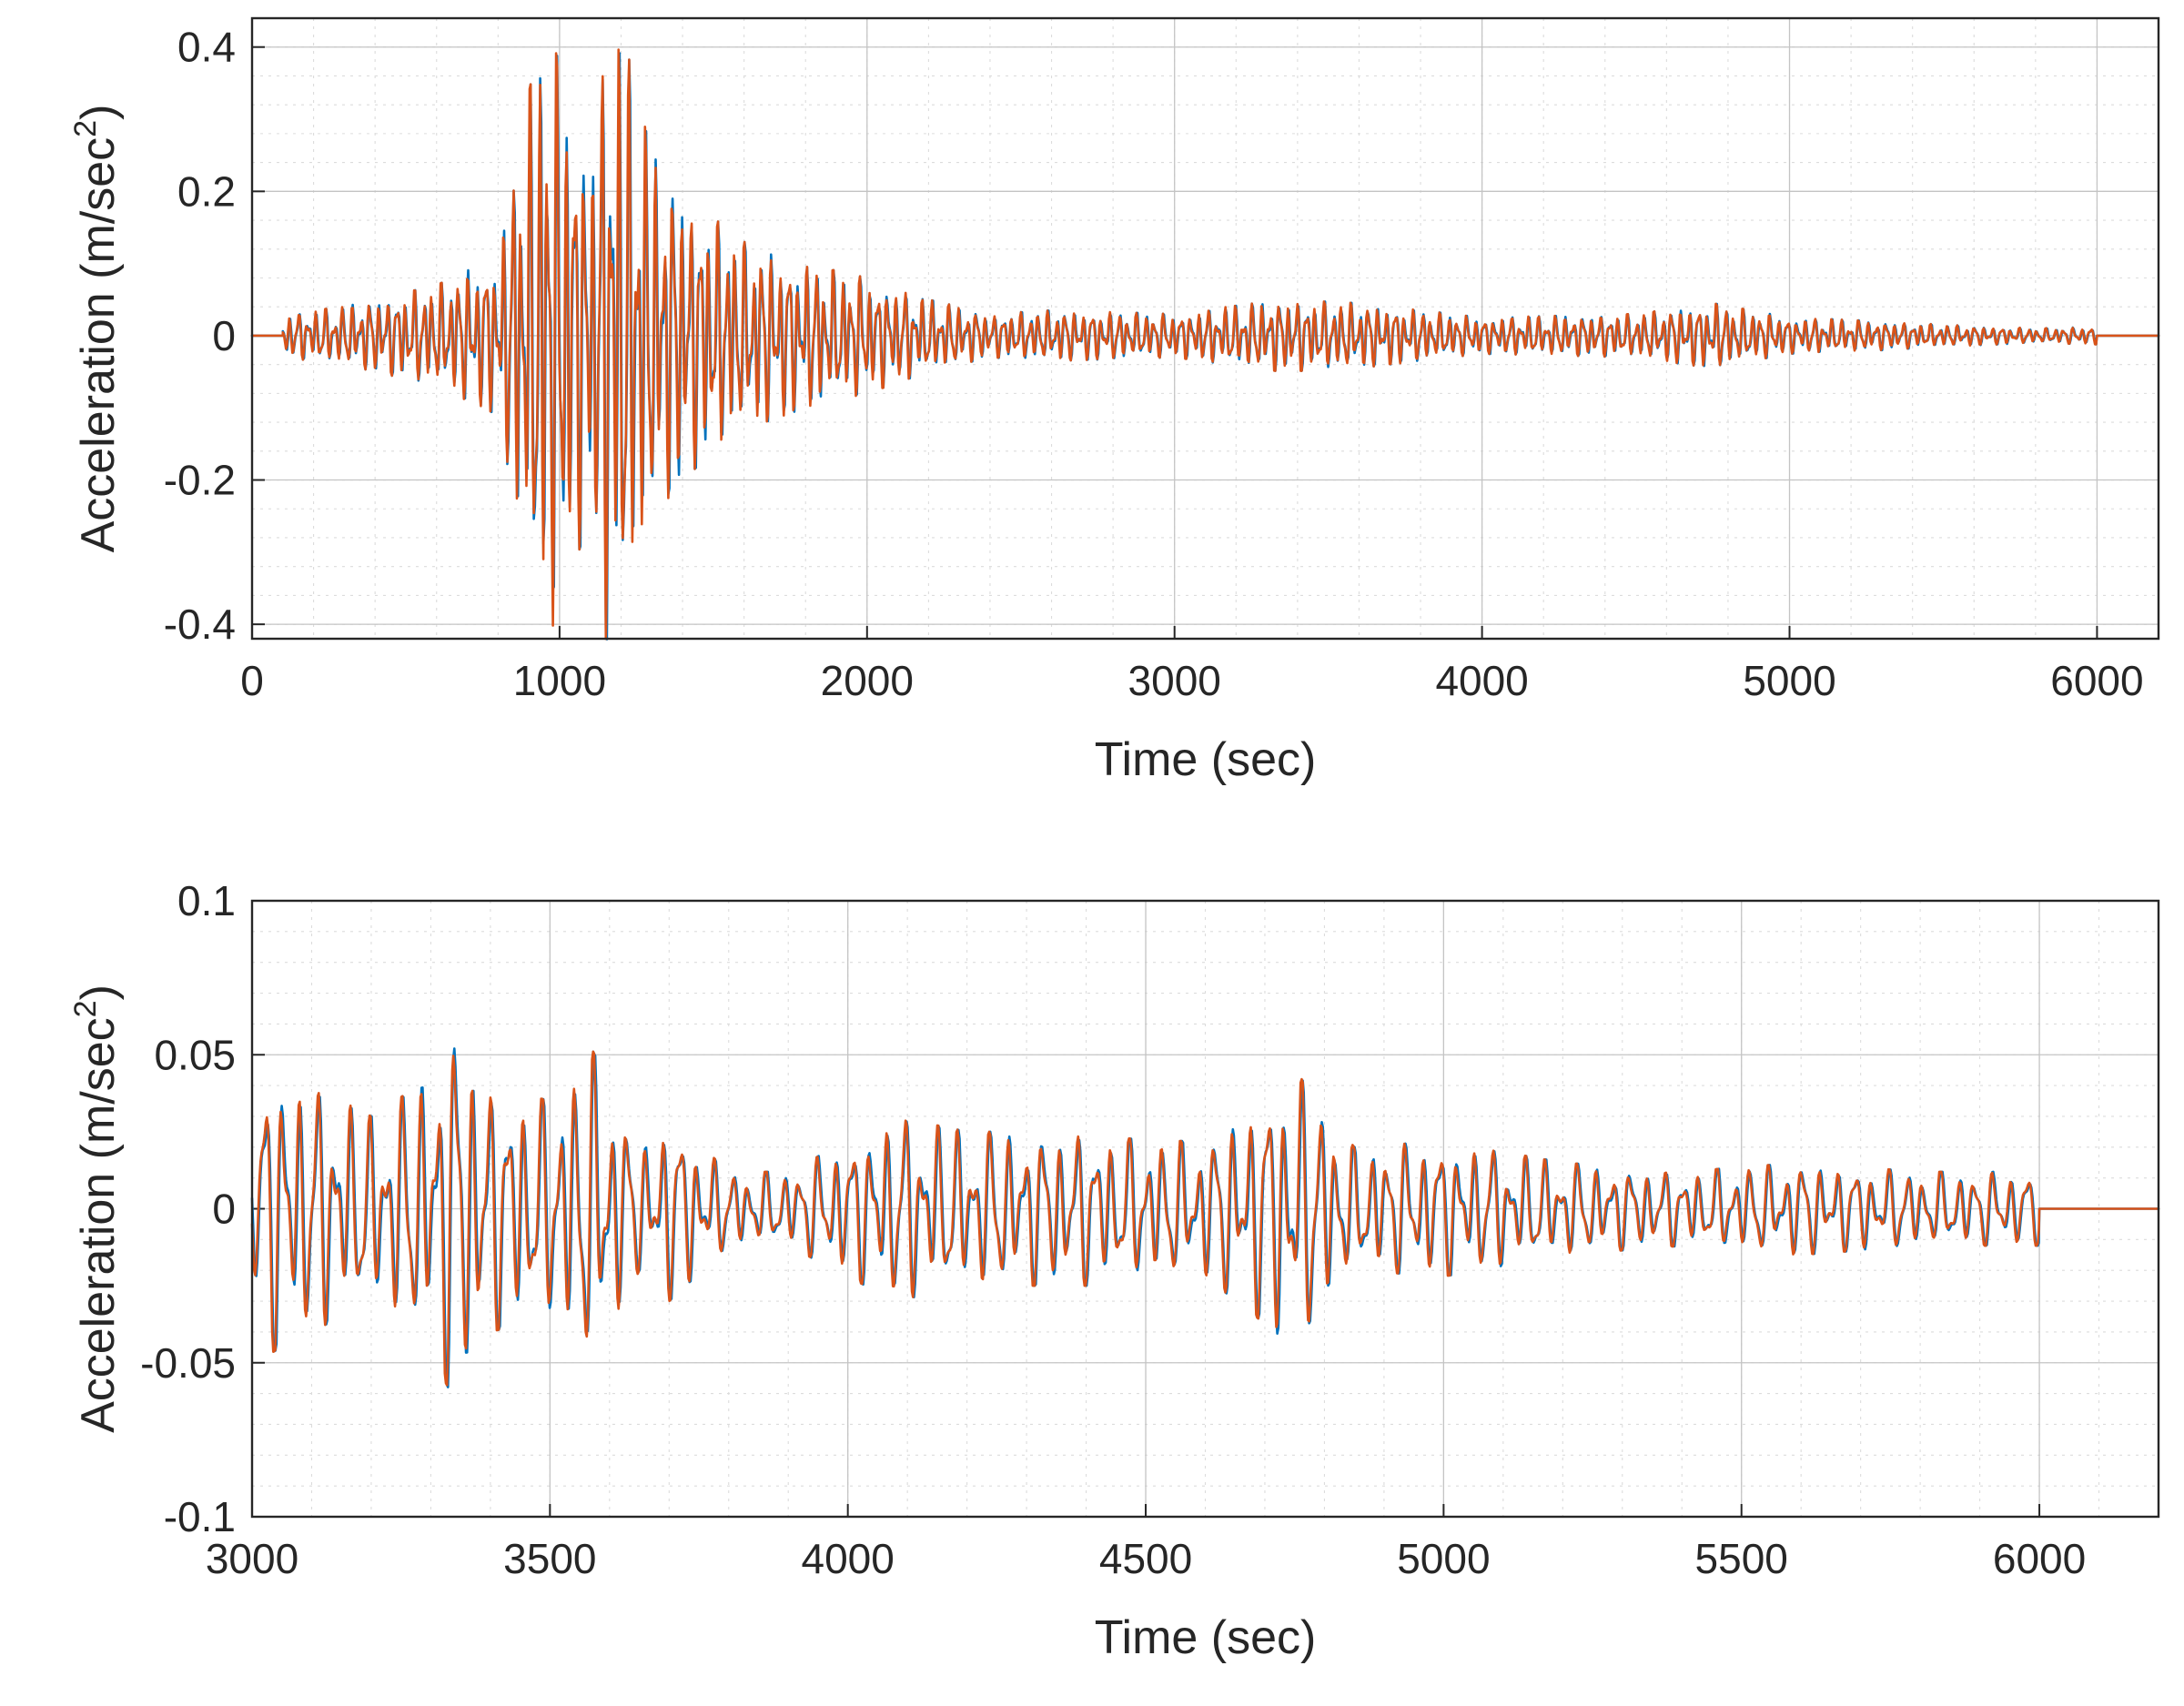 The width and height of the screenshot is (2184, 1706). Describe the element at coordinates (868, 680) in the screenshot. I see `x-tick-label: 2000` at that location.